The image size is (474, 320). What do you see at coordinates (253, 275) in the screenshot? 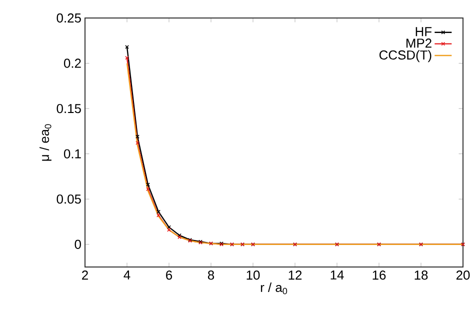
I see `x-tick-label: 10` at bounding box center [253, 275].